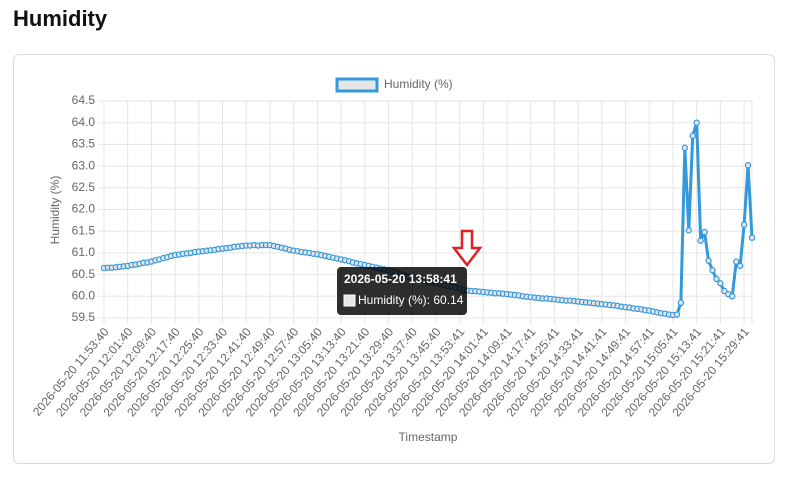 Image resolution: width=786 pixels, height=482 pixels. Describe the element at coordinates (84, 295) in the screenshot. I see `y-tick-label: 60.0` at that location.